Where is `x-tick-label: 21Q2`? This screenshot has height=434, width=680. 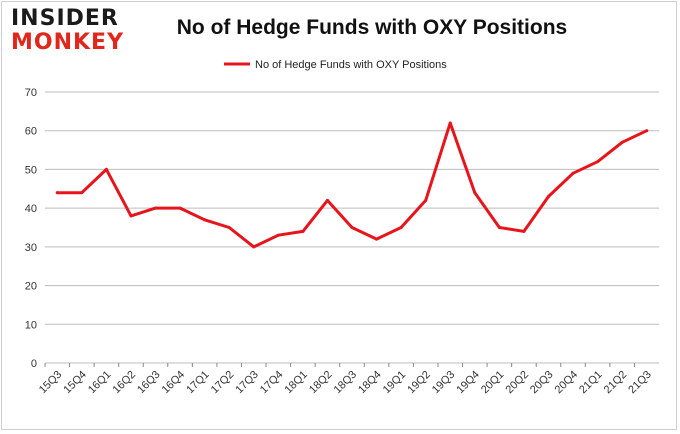 x-tick-label: 21Q2 is located at coordinates (616, 383).